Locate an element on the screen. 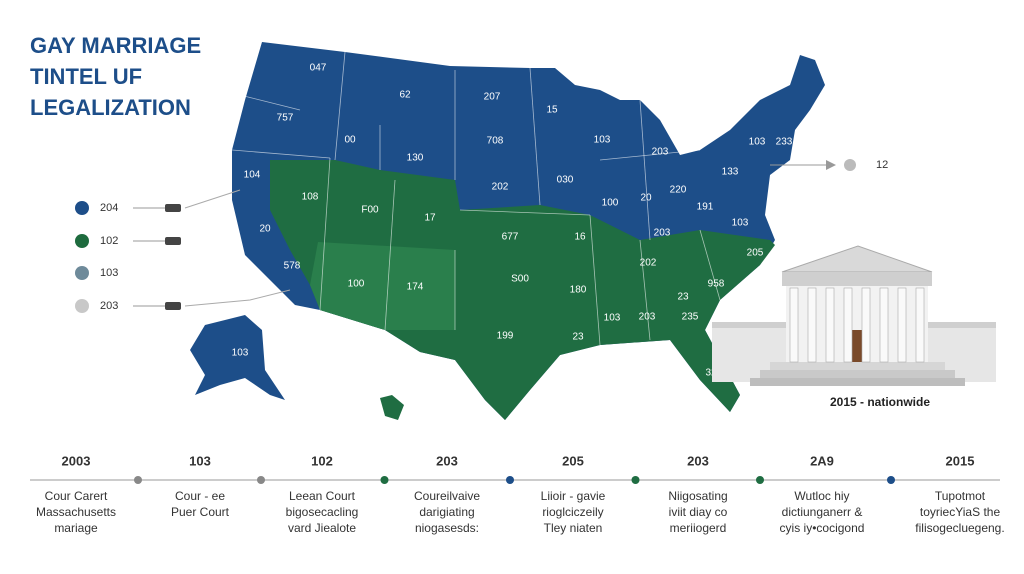 Image resolution: width=1024 pixels, height=574 pixels. state-label: 100 is located at coordinates (610, 203).